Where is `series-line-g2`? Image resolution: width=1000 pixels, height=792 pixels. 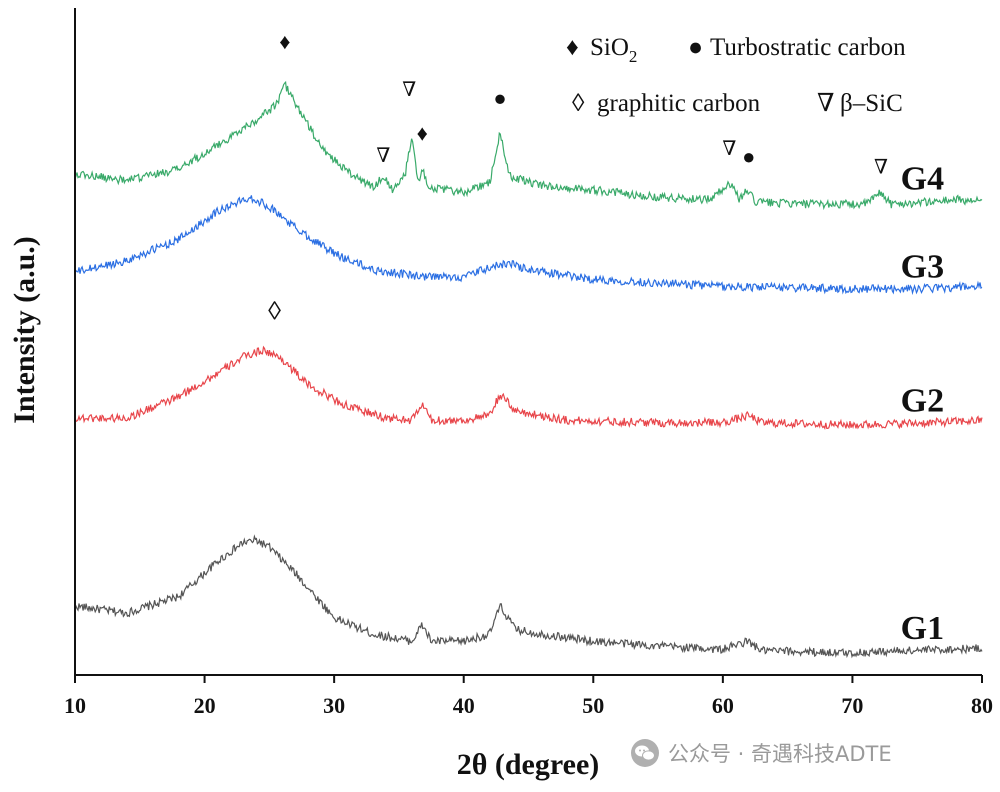 series-line-g2 is located at coordinates (528, 387).